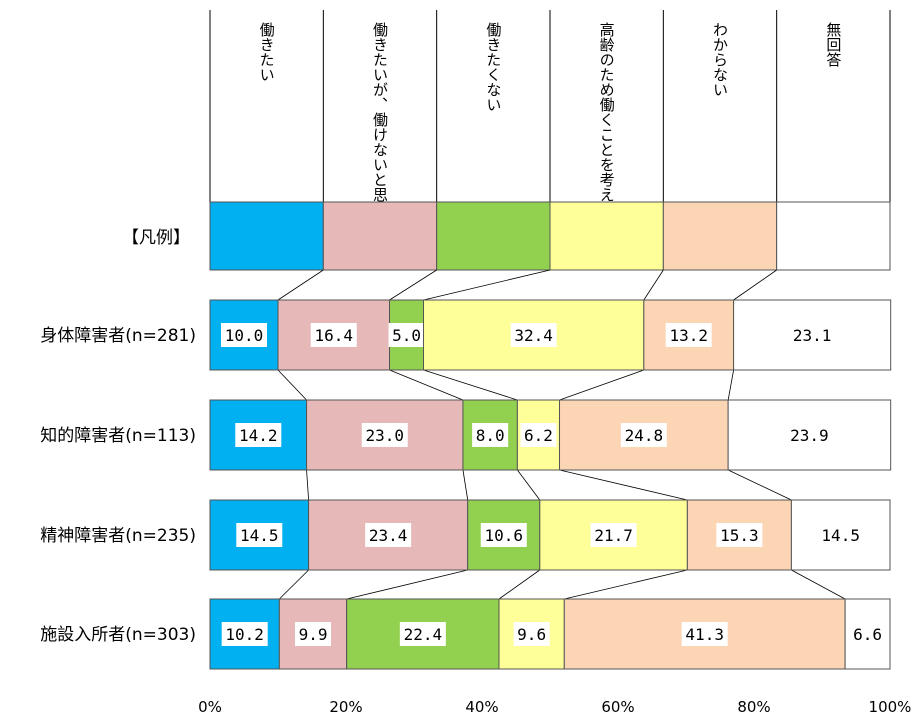 The height and width of the screenshot is (718, 914). Describe the element at coordinates (118, 336) in the screenshot. I see `category-label: 身体障害者(n=281)` at that location.